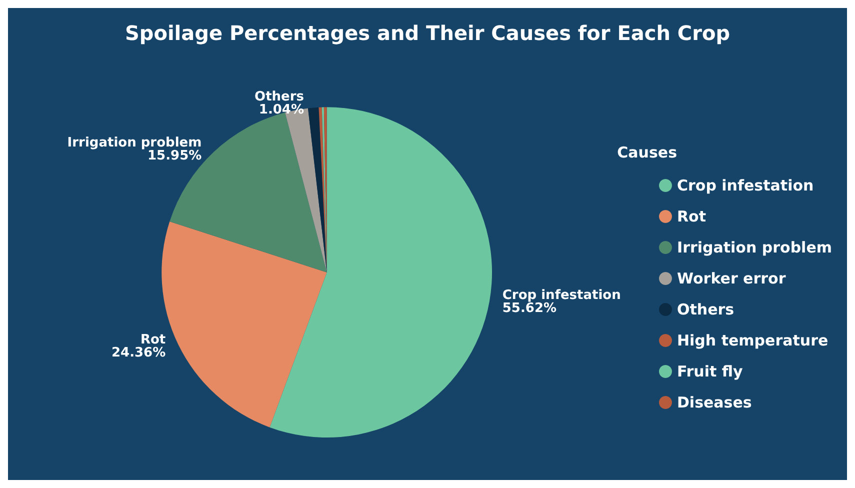  Describe the element at coordinates (705, 309) in the screenshot. I see `legend-label: Others` at that location.